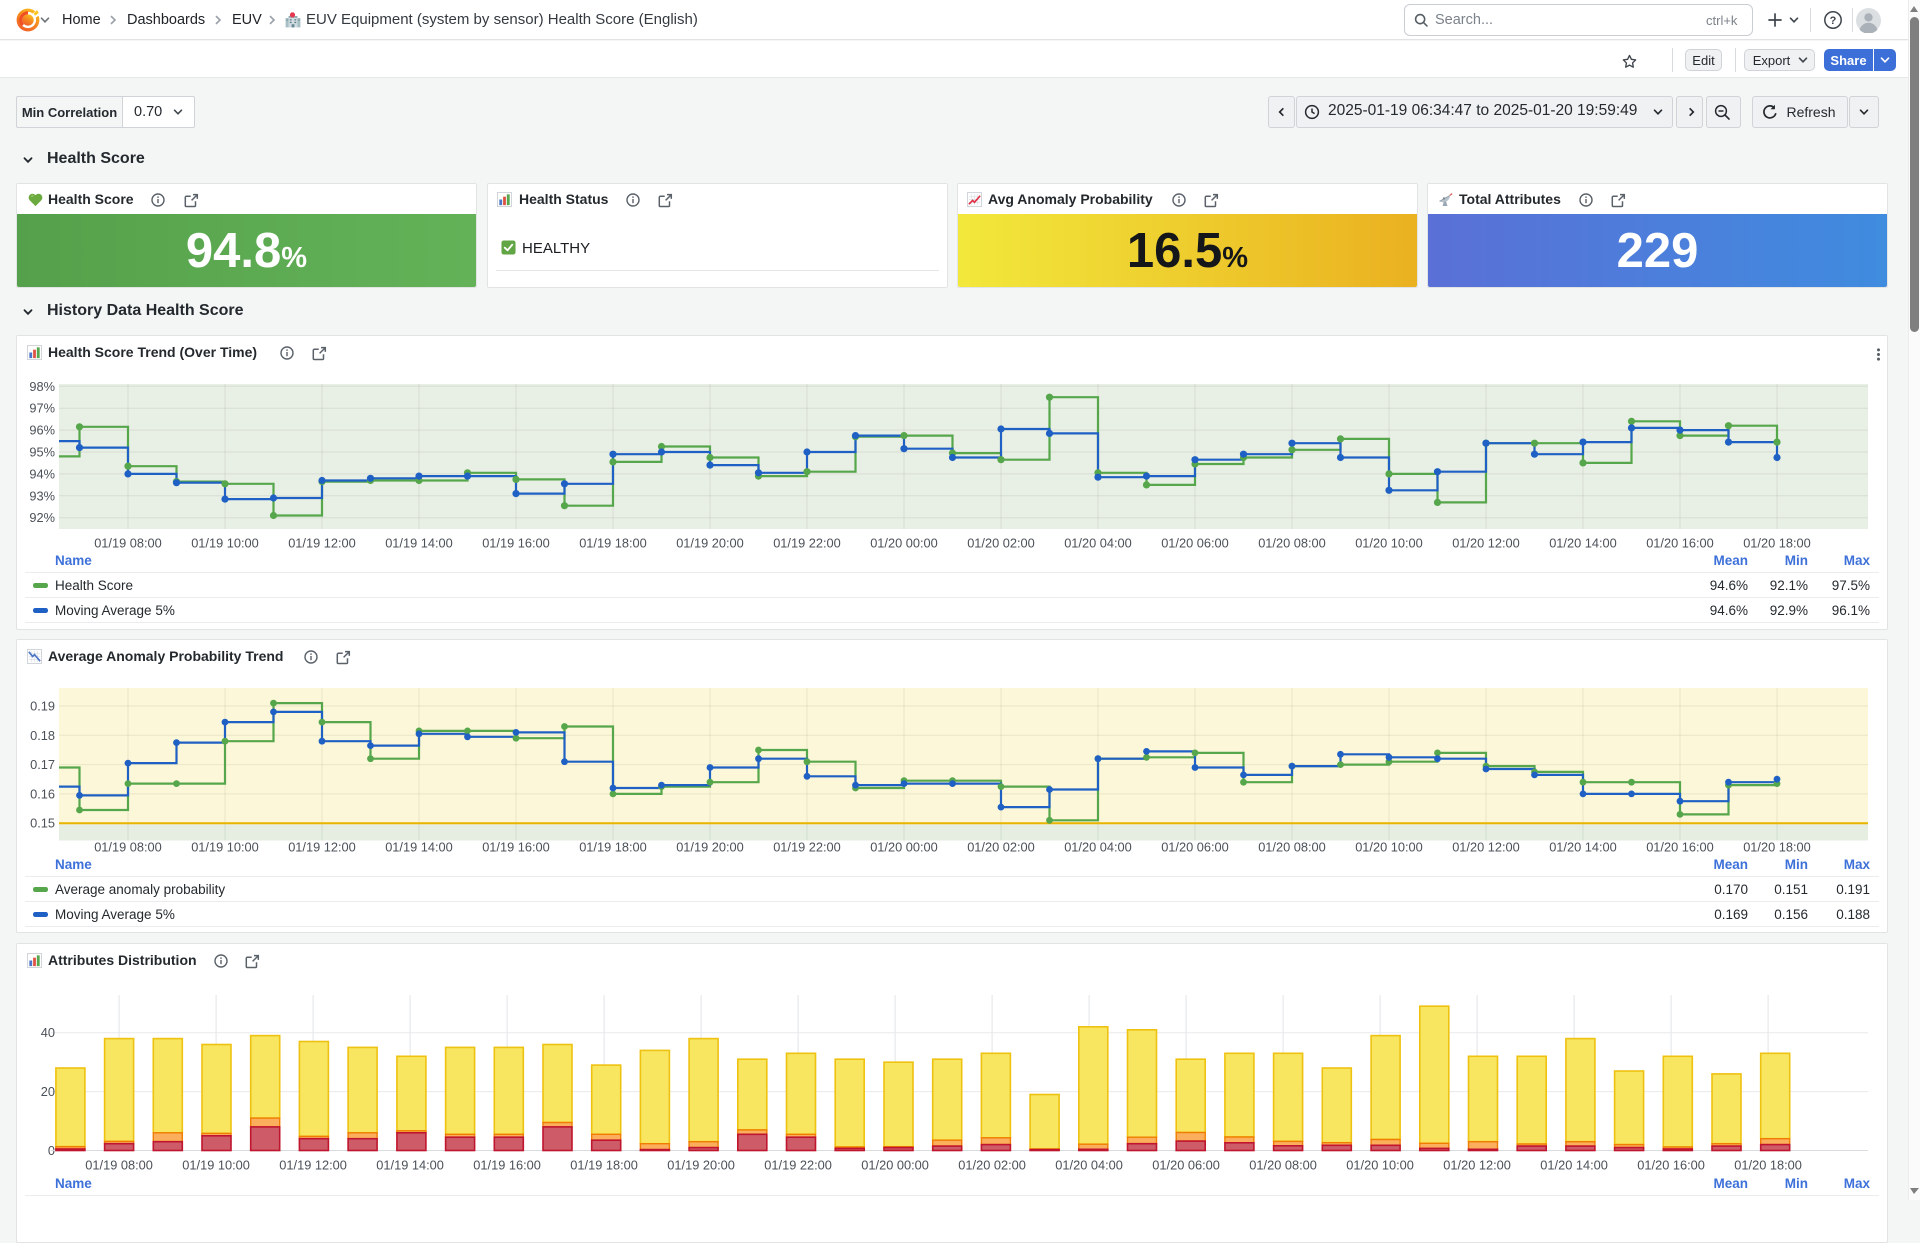 The image size is (1920, 1243). I want to click on svg-text: 0.18, so click(42, 735).